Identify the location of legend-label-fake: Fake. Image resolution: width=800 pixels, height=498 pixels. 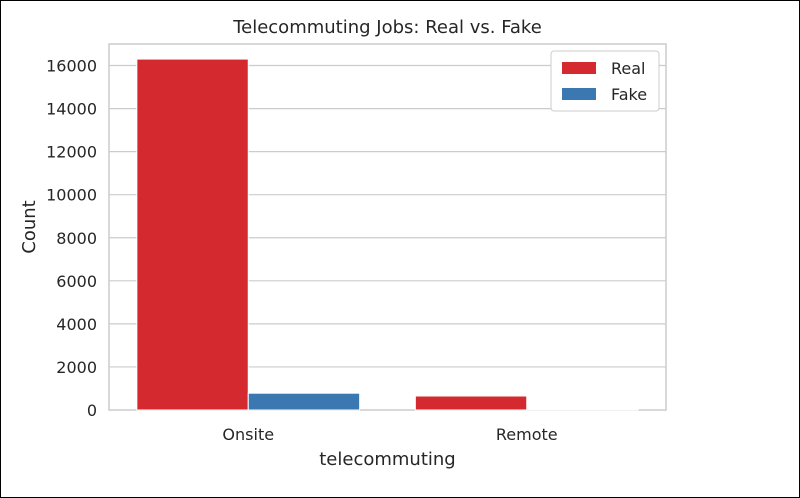
(629, 94).